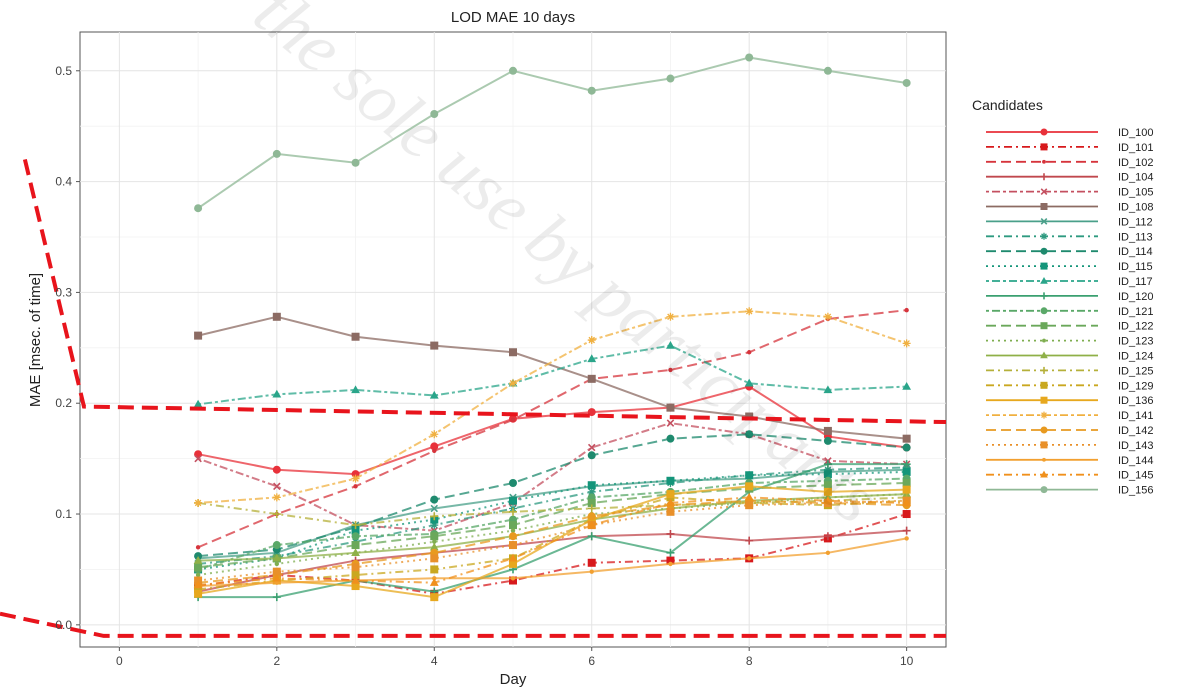 The width and height of the screenshot is (1188, 695). I want to click on legend-label: ID_124, so click(1135, 357).